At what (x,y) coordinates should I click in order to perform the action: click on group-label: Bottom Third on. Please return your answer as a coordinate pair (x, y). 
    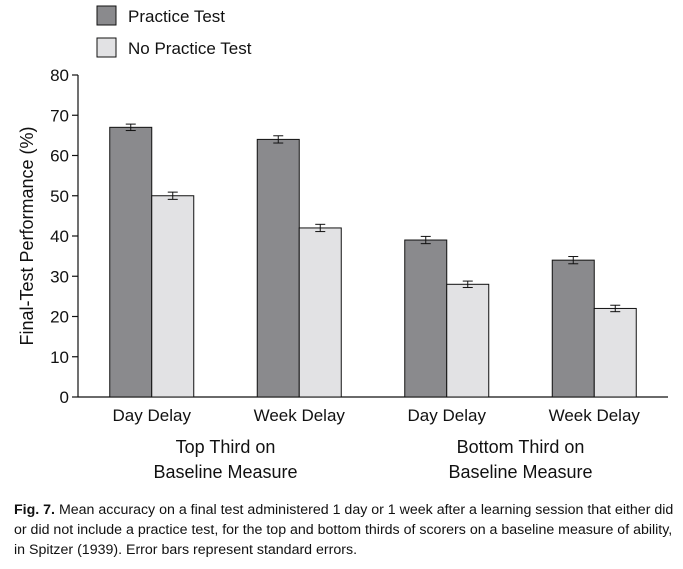
    Looking at the image, I should click on (521, 447).